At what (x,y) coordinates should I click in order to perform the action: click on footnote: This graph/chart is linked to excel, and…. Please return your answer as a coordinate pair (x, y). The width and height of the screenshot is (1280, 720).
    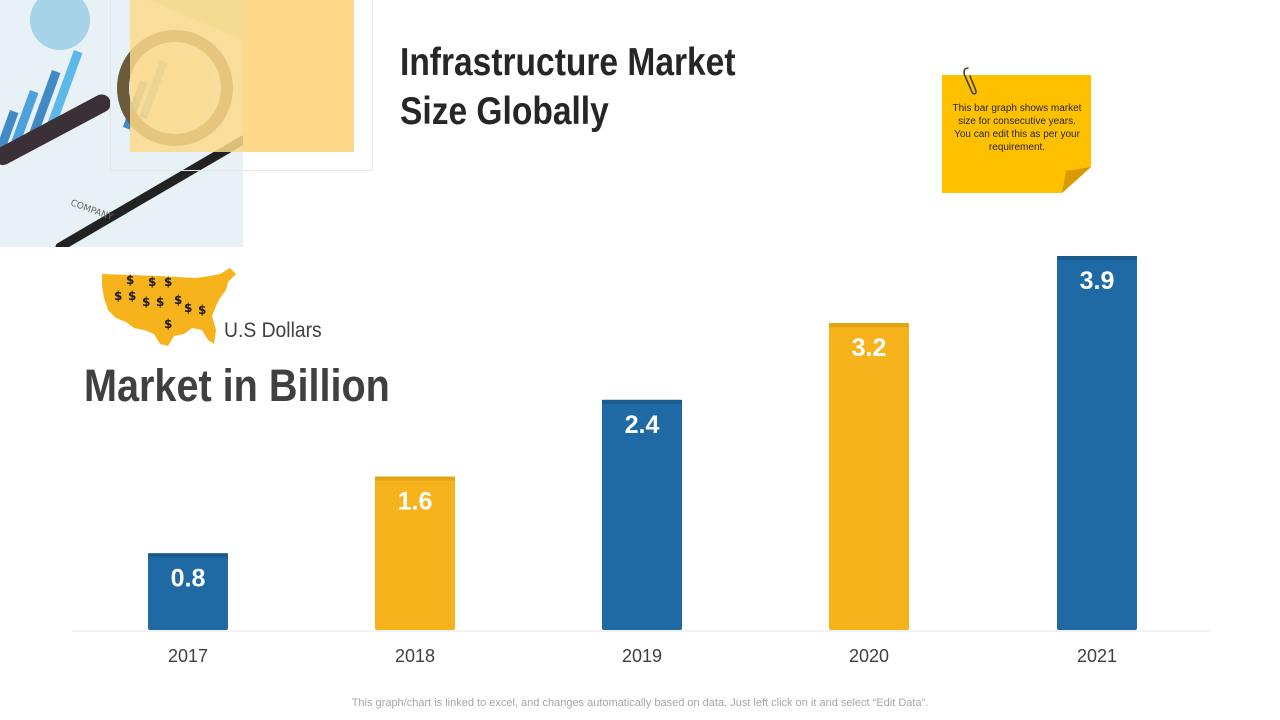
    Looking at the image, I should click on (640, 703).